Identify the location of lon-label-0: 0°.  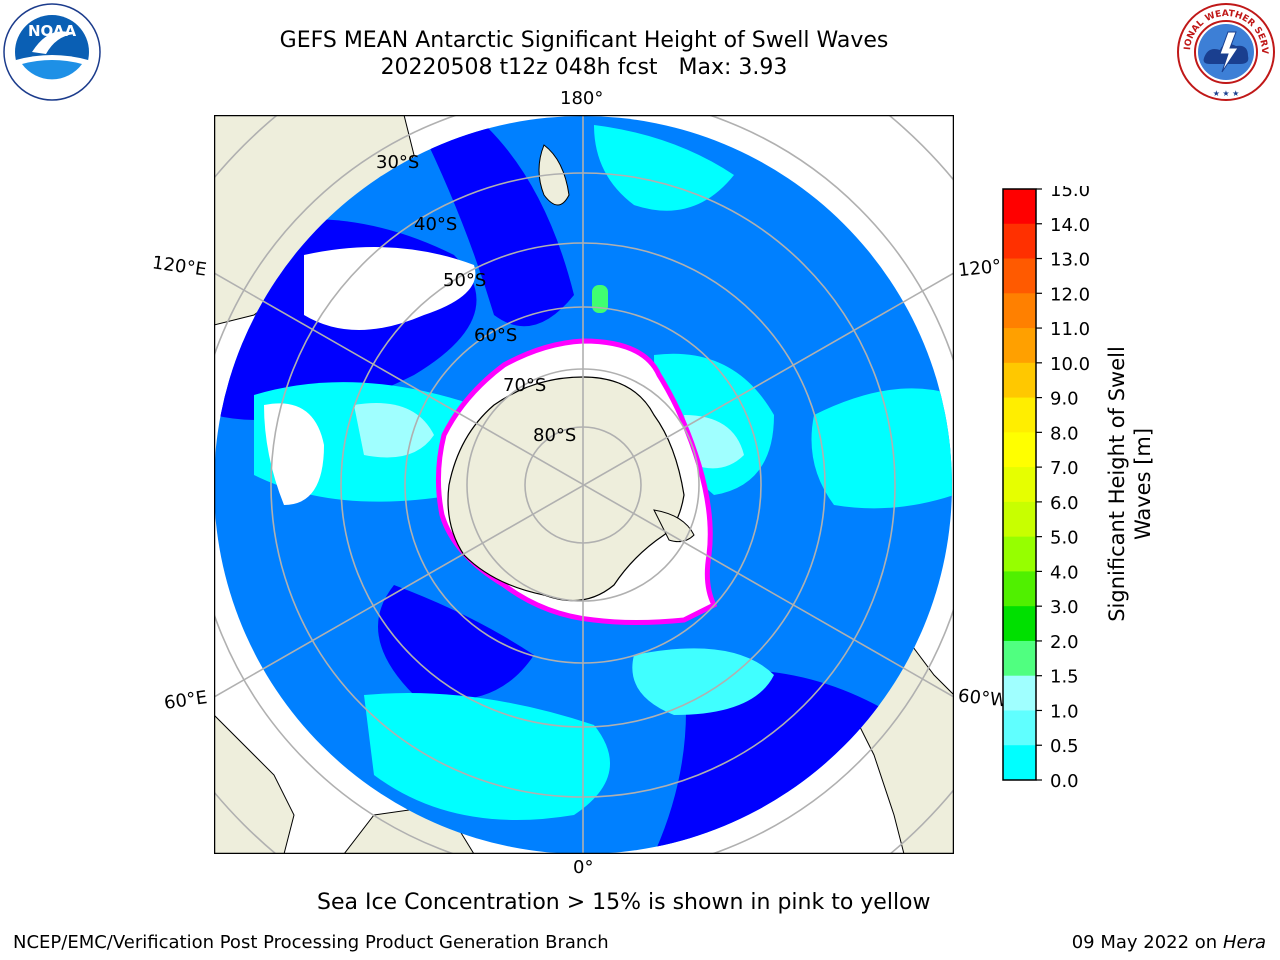
(583, 867).